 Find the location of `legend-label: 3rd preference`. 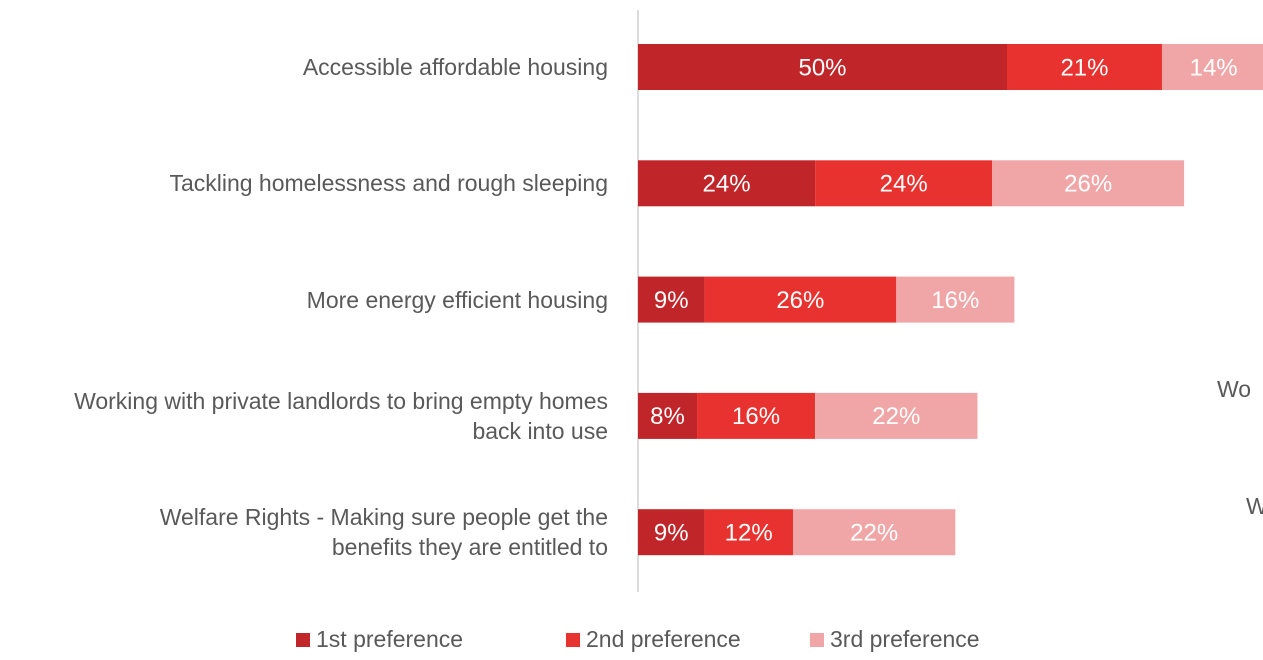

legend-label: 3rd preference is located at coordinates (905, 639).